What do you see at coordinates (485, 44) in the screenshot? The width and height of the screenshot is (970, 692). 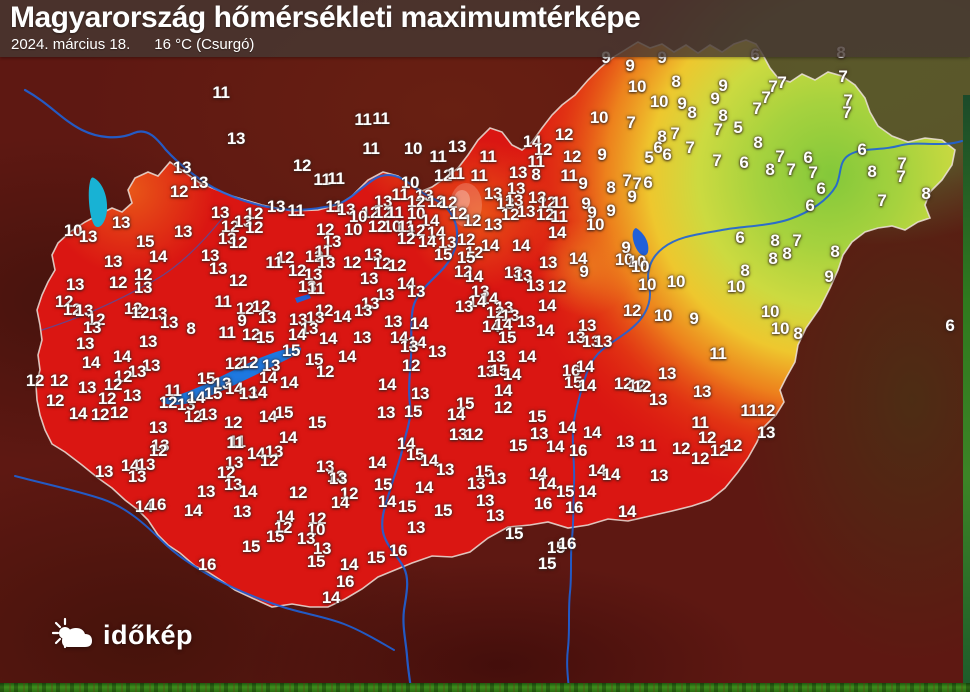 I see `subtitle: 2024. március 18. 16 °C (Csurgó)` at bounding box center [485, 44].